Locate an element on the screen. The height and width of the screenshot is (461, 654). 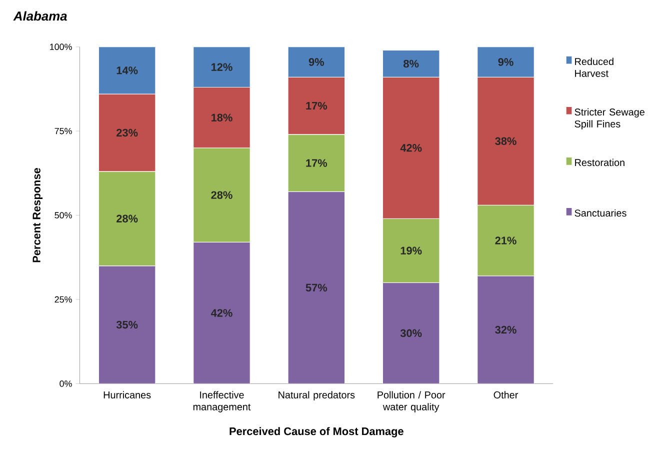
y-tick-label: 75% is located at coordinates (63, 131).